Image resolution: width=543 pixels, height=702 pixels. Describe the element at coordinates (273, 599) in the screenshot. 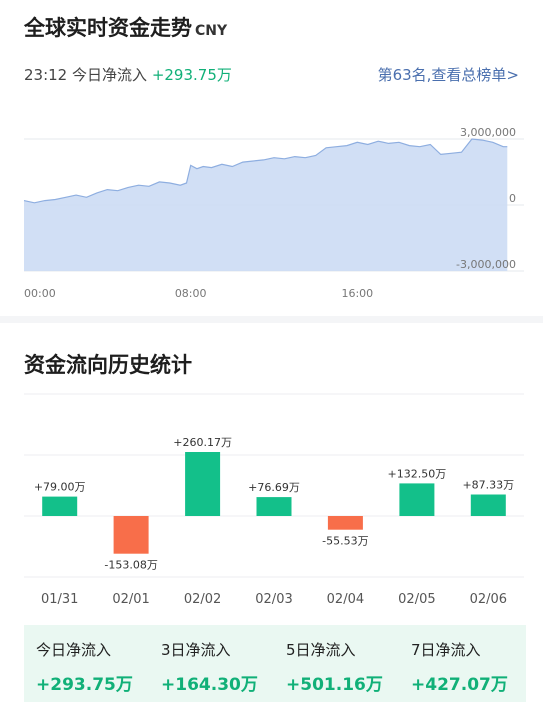

I see `bar-x-tick-label: 02/03` at that location.